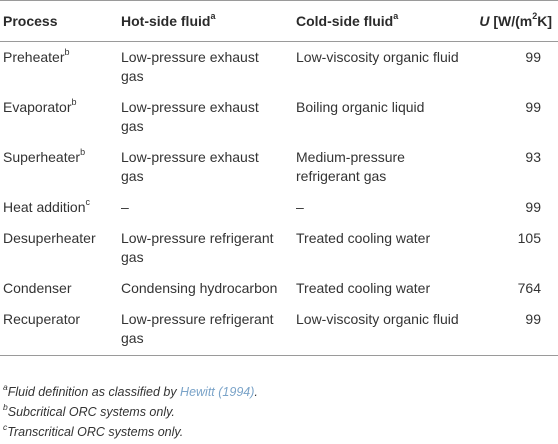 This screenshot has width=558, height=444. Describe the element at coordinates (57, 67) in the screenshot. I see `cell-process: Preheaterb` at that location.